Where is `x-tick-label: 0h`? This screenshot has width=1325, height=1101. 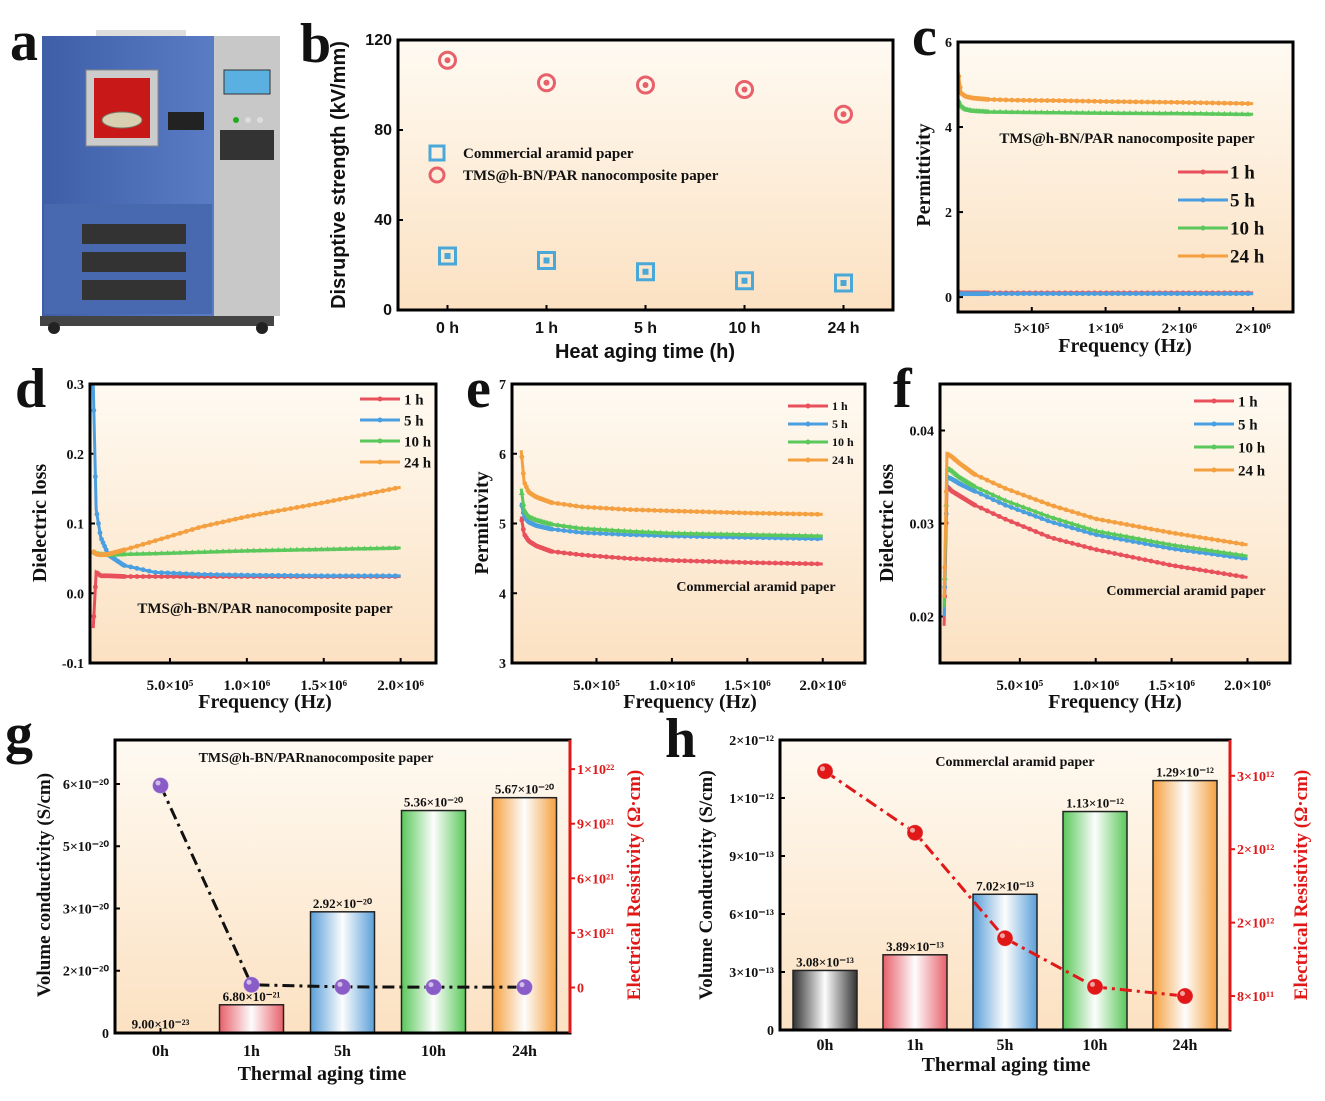 x-tick-label: 0h is located at coordinates (160, 1051).